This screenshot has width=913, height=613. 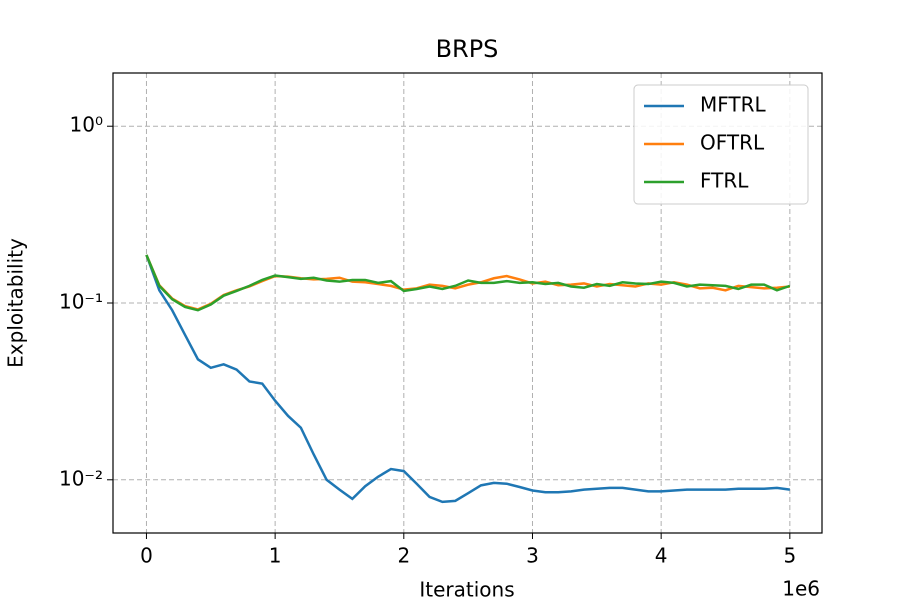 I want to click on legend-label: FTRL, so click(x=724, y=181).